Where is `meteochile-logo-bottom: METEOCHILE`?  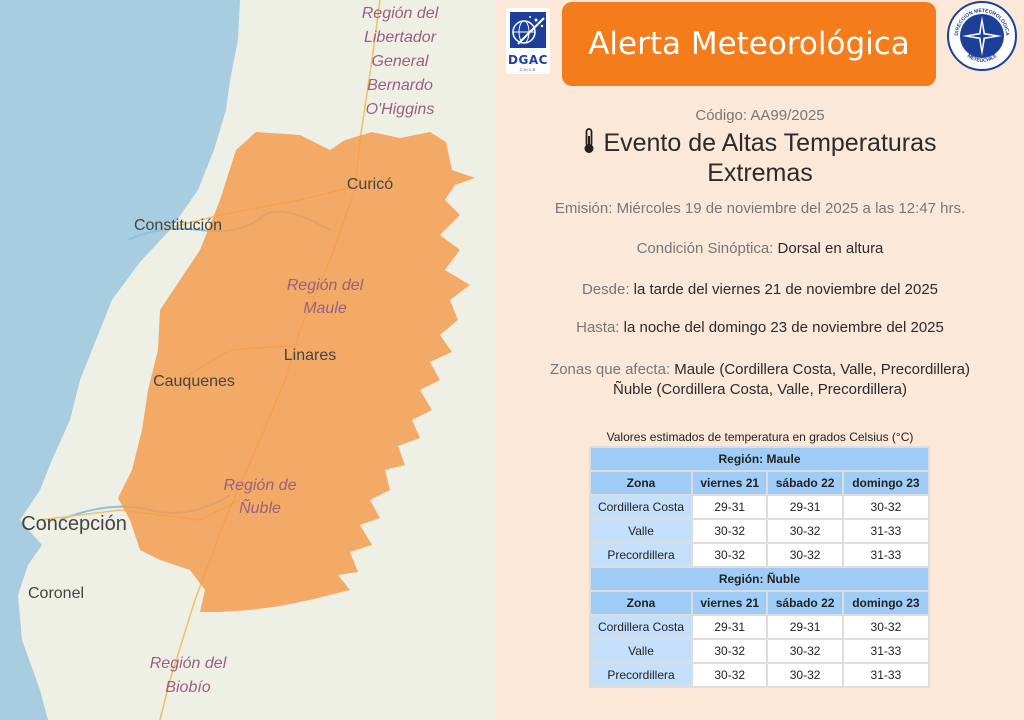 meteochile-logo-bottom: METEOCHILE is located at coordinates (982, 58).